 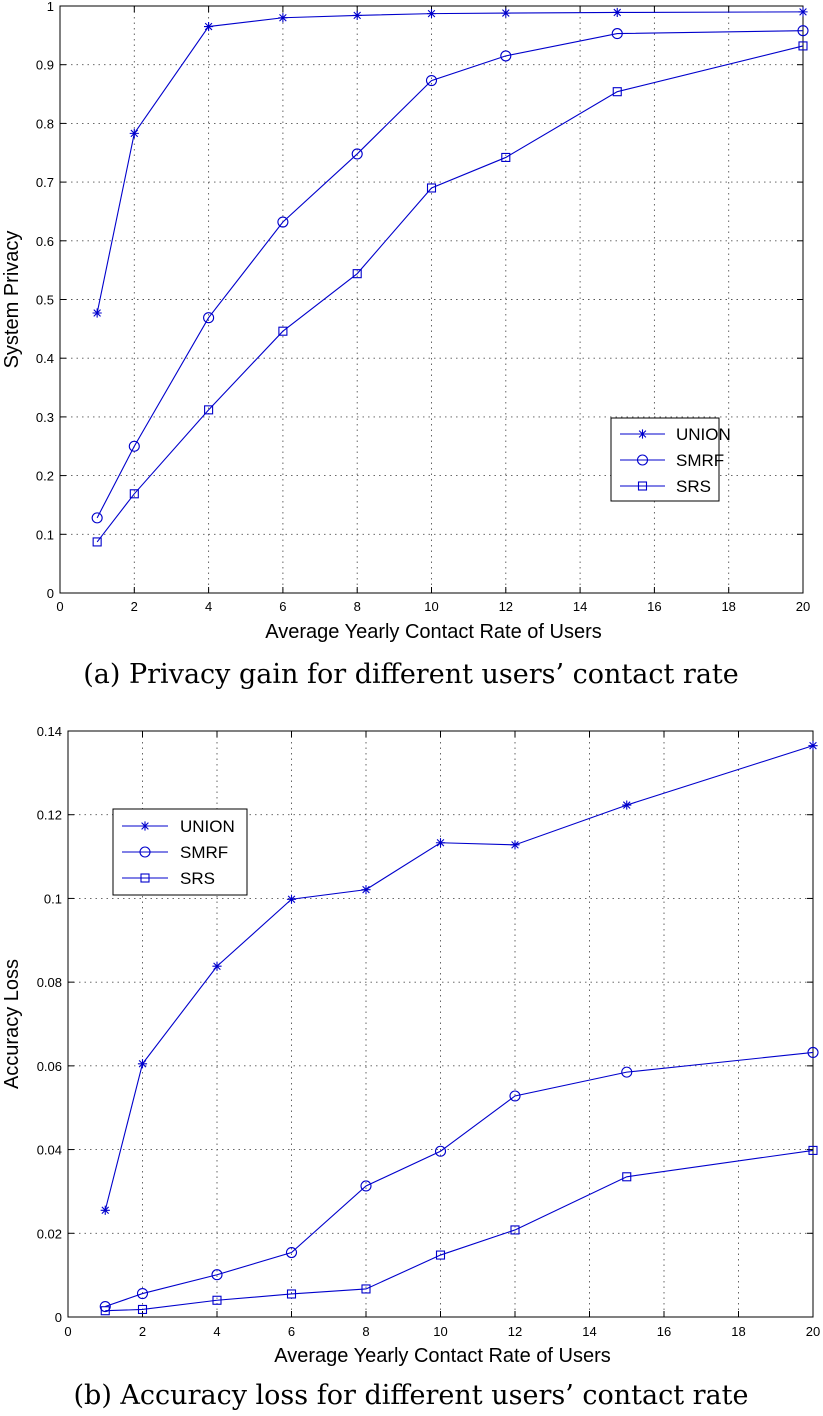 I want to click on legend-item: SMRF, so click(x=672, y=460).